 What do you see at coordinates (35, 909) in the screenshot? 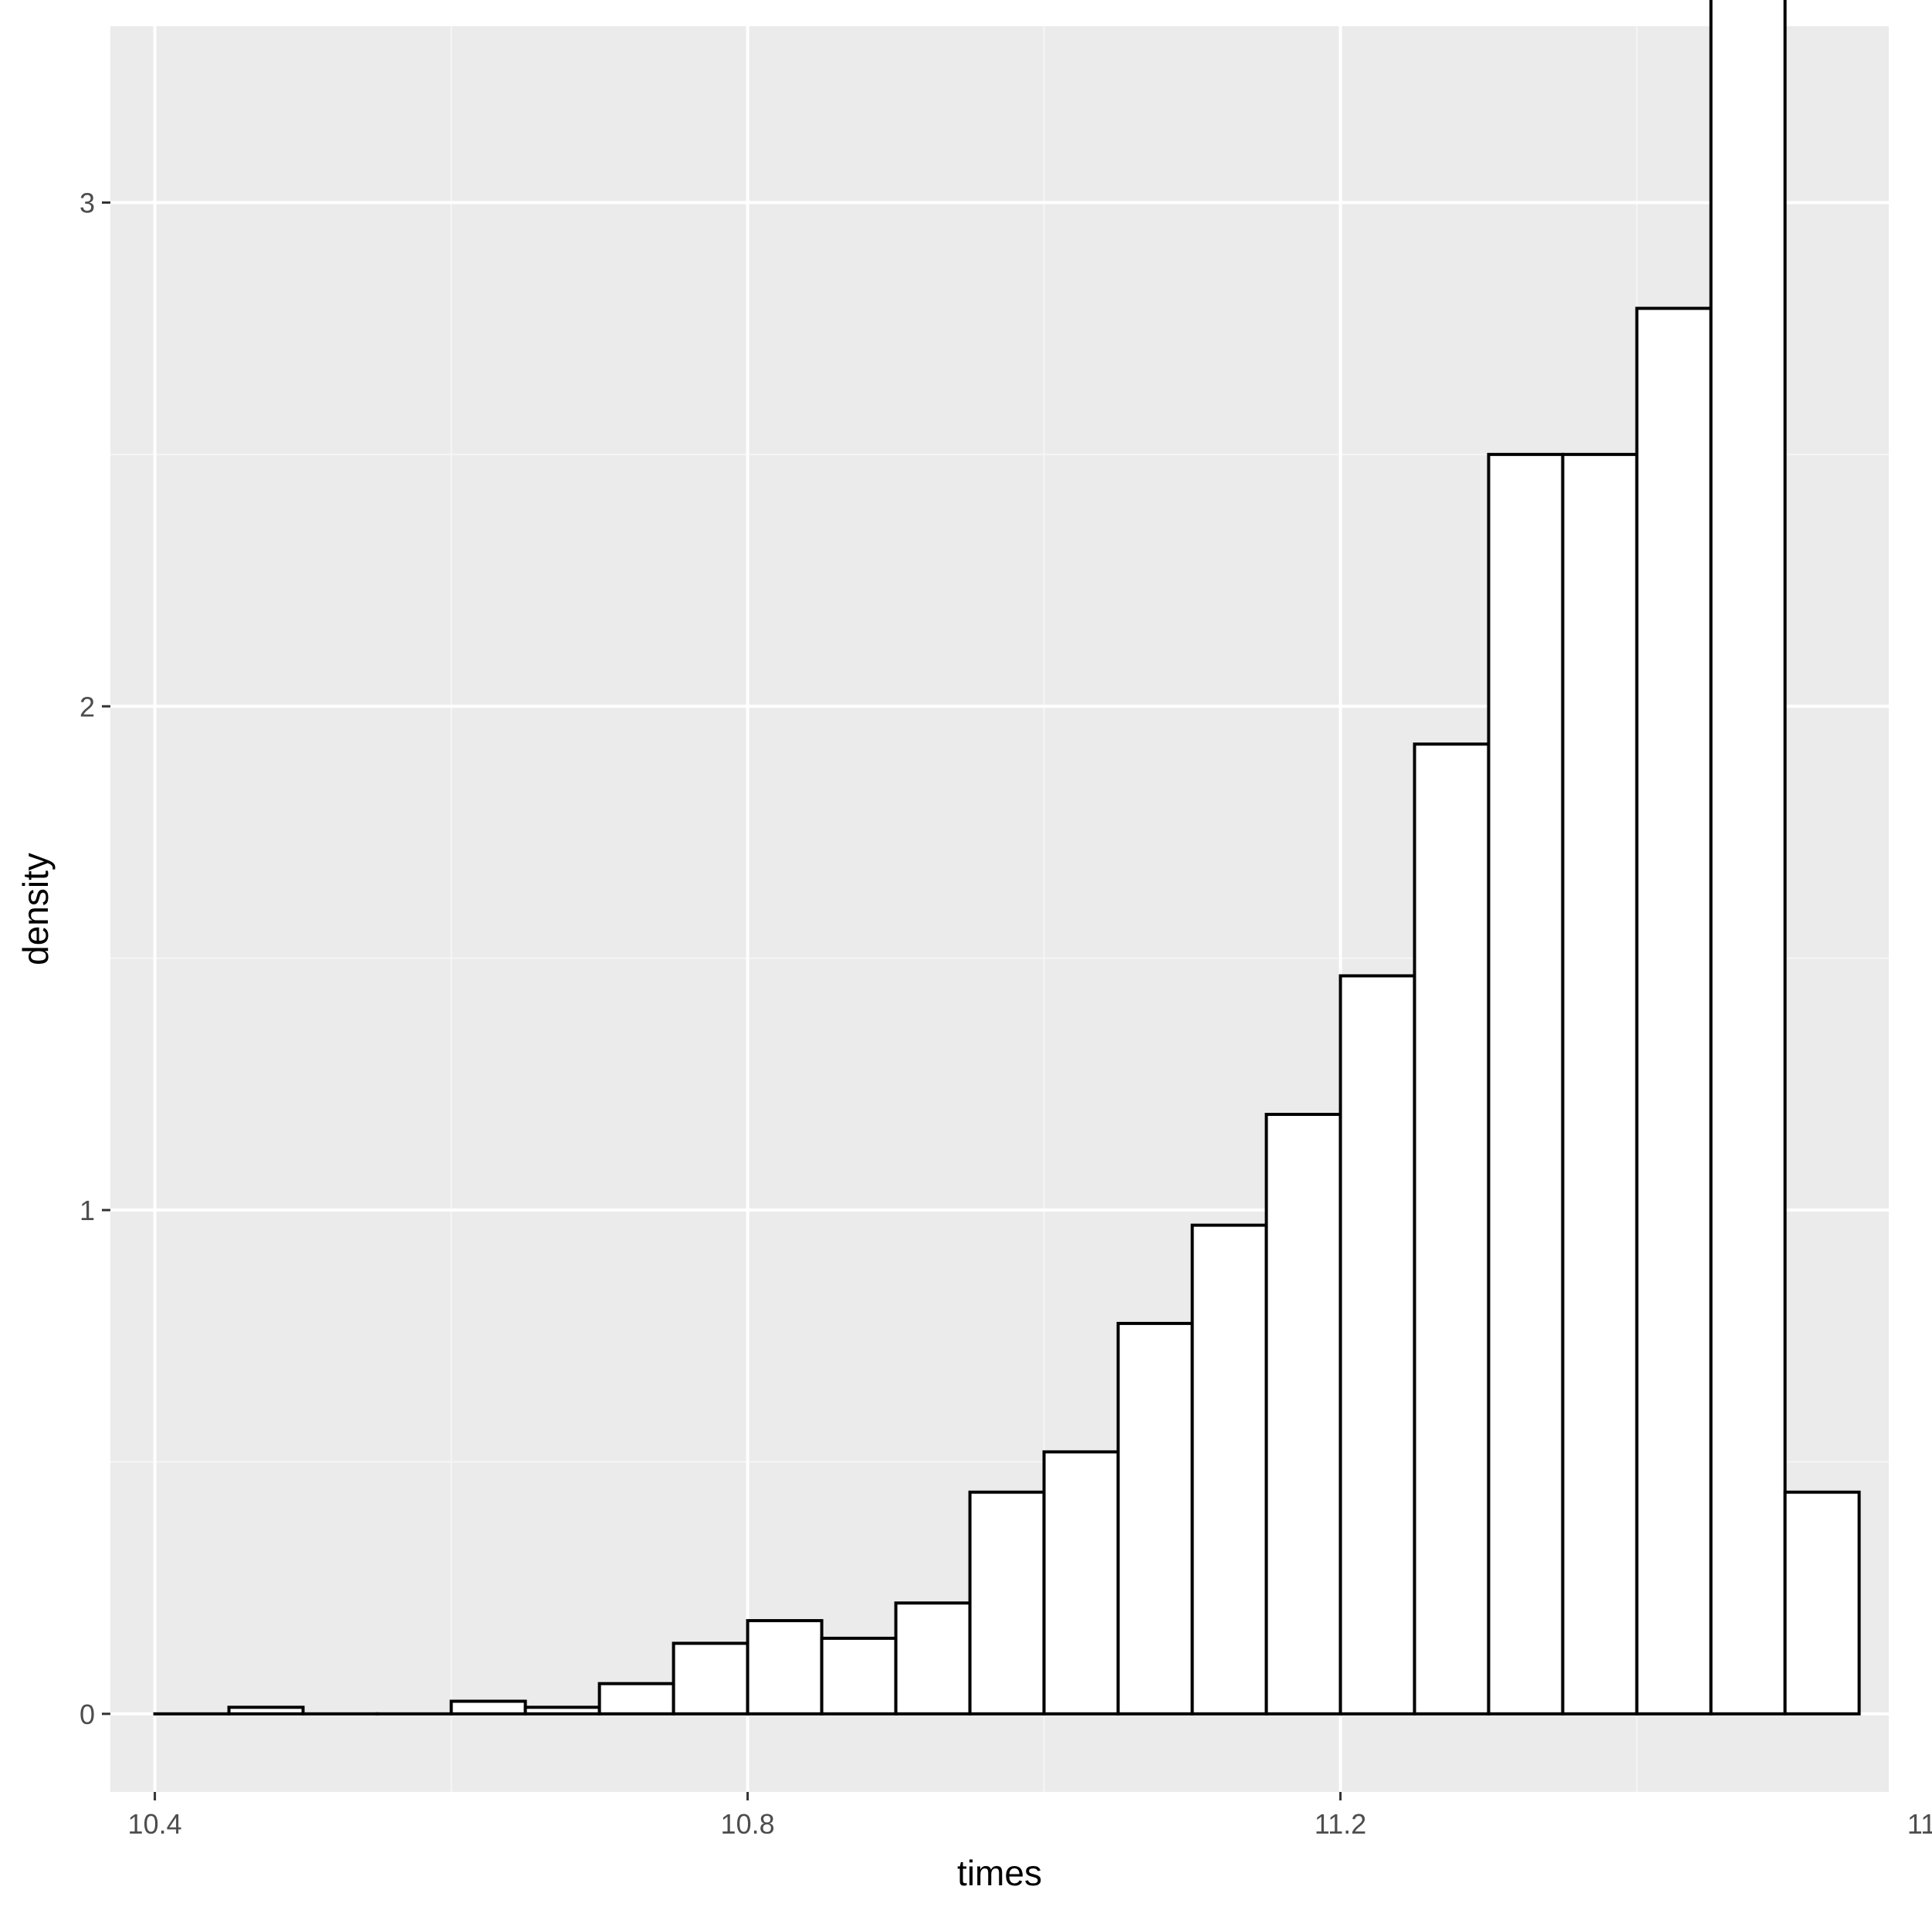
I see `y-axis-title: density` at bounding box center [35, 909].